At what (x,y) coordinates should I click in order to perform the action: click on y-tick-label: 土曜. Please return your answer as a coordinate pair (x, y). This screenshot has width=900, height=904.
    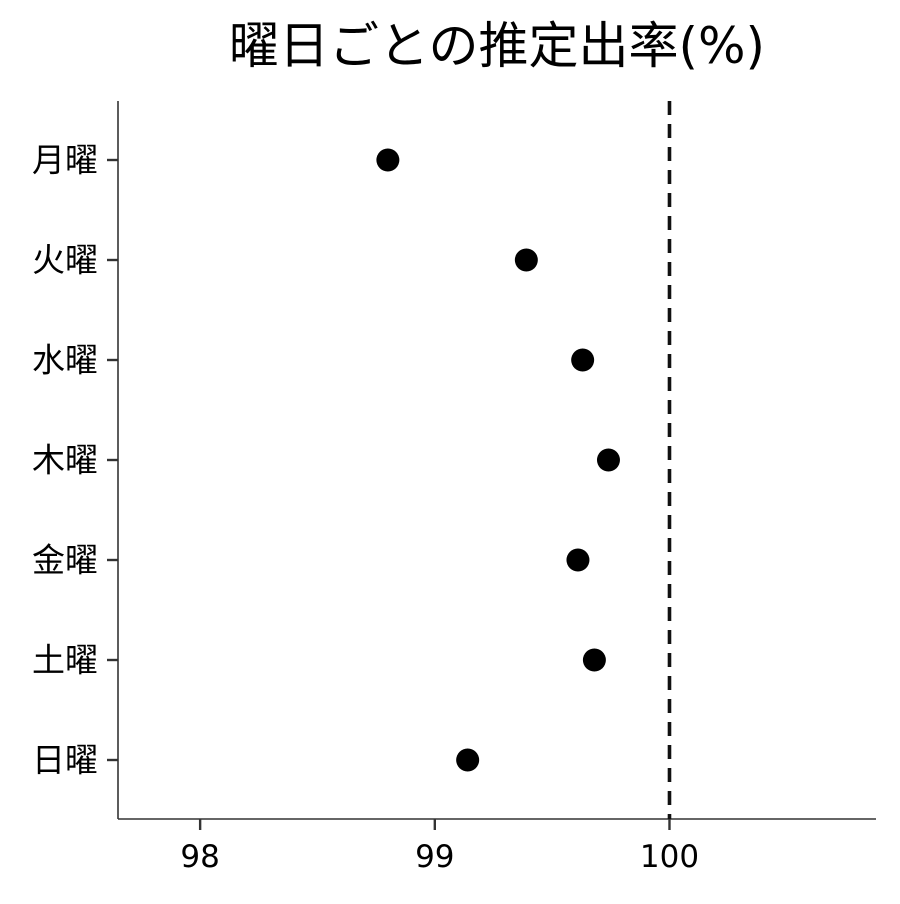
    Looking at the image, I should click on (65, 660).